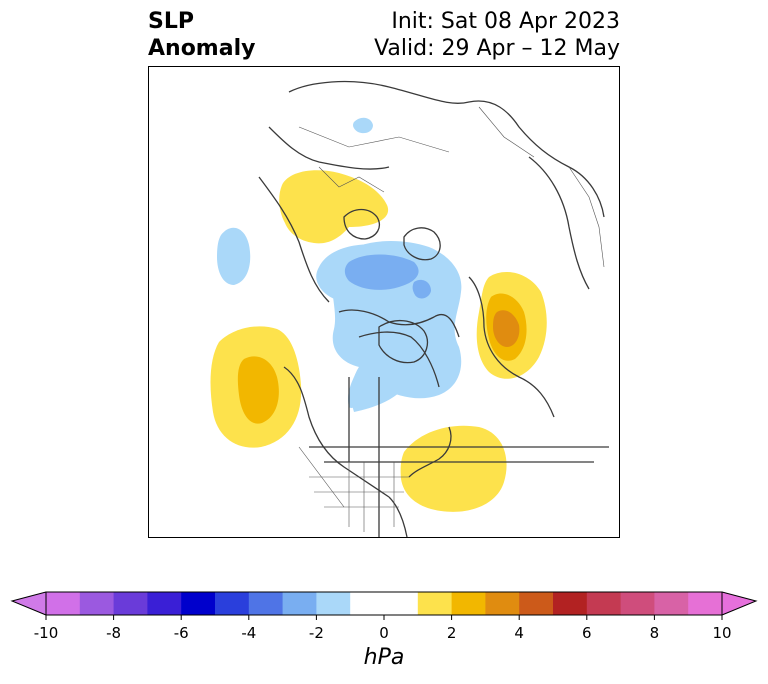 The image size is (768, 684). What do you see at coordinates (506, 328) in the screenshot?
I see `anomaly-alaska-core-pos` at bounding box center [506, 328].